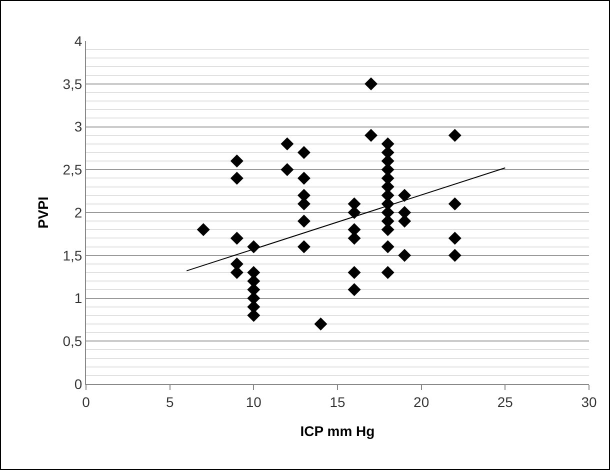 The height and width of the screenshot is (470, 610). Describe the element at coordinates (254, 402) in the screenshot. I see `x-tick-label: 10` at that location.